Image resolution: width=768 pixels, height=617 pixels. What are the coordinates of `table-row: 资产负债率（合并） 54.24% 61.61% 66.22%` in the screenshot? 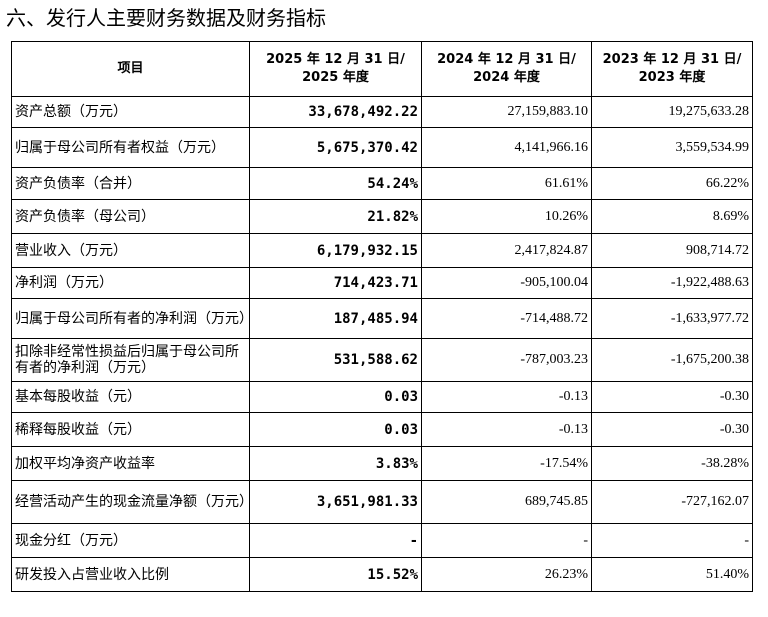 It's located at (382, 183).